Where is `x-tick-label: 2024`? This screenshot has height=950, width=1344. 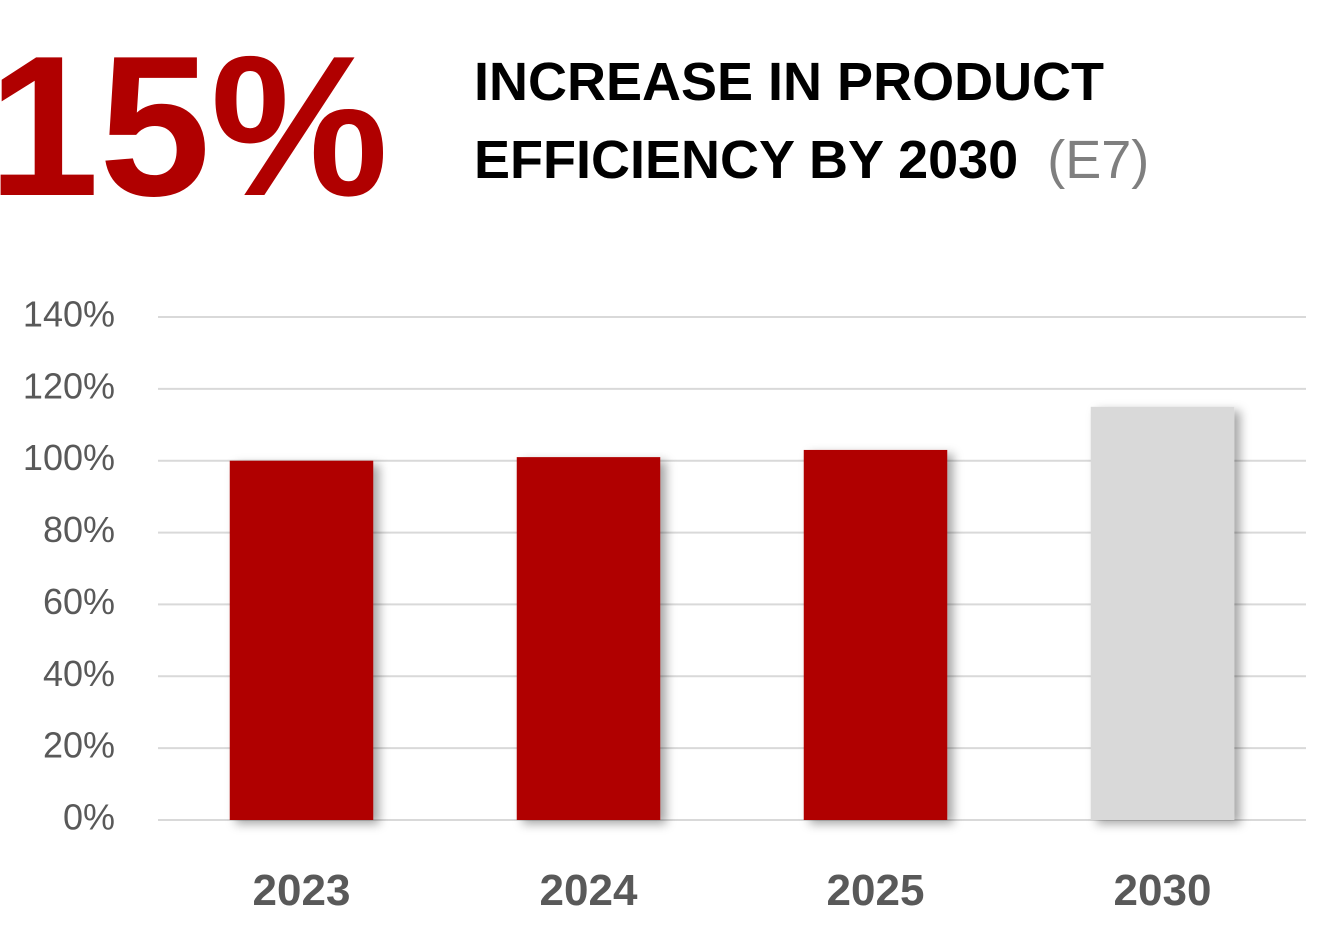 x-tick-label: 2024 is located at coordinates (589, 890).